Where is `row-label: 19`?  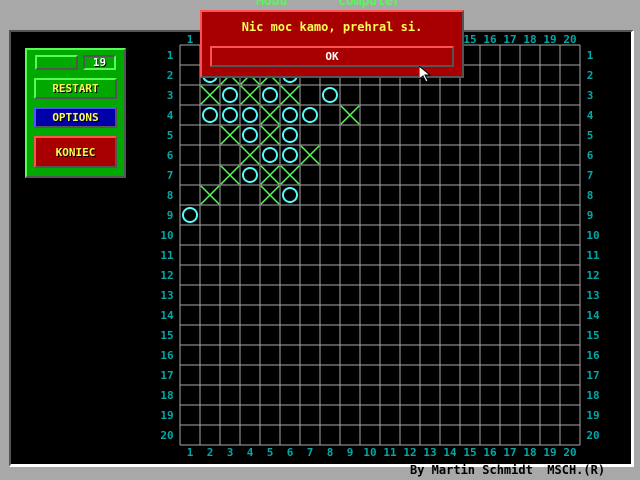
row-label: 19 is located at coordinates (592, 415).